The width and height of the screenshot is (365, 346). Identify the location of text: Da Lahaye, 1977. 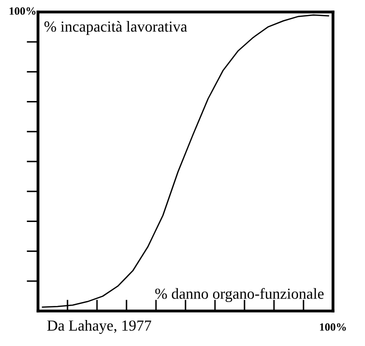
(99, 327).